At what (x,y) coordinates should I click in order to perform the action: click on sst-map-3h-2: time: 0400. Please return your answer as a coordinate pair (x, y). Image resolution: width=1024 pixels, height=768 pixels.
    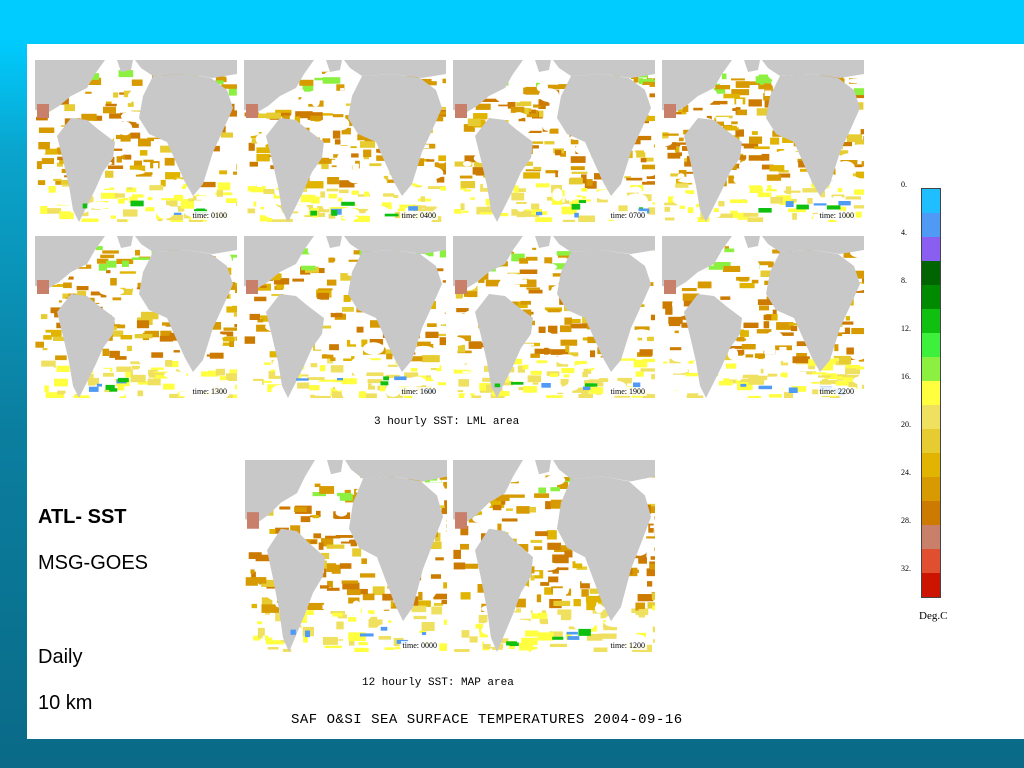
    Looking at the image, I should click on (345, 141).